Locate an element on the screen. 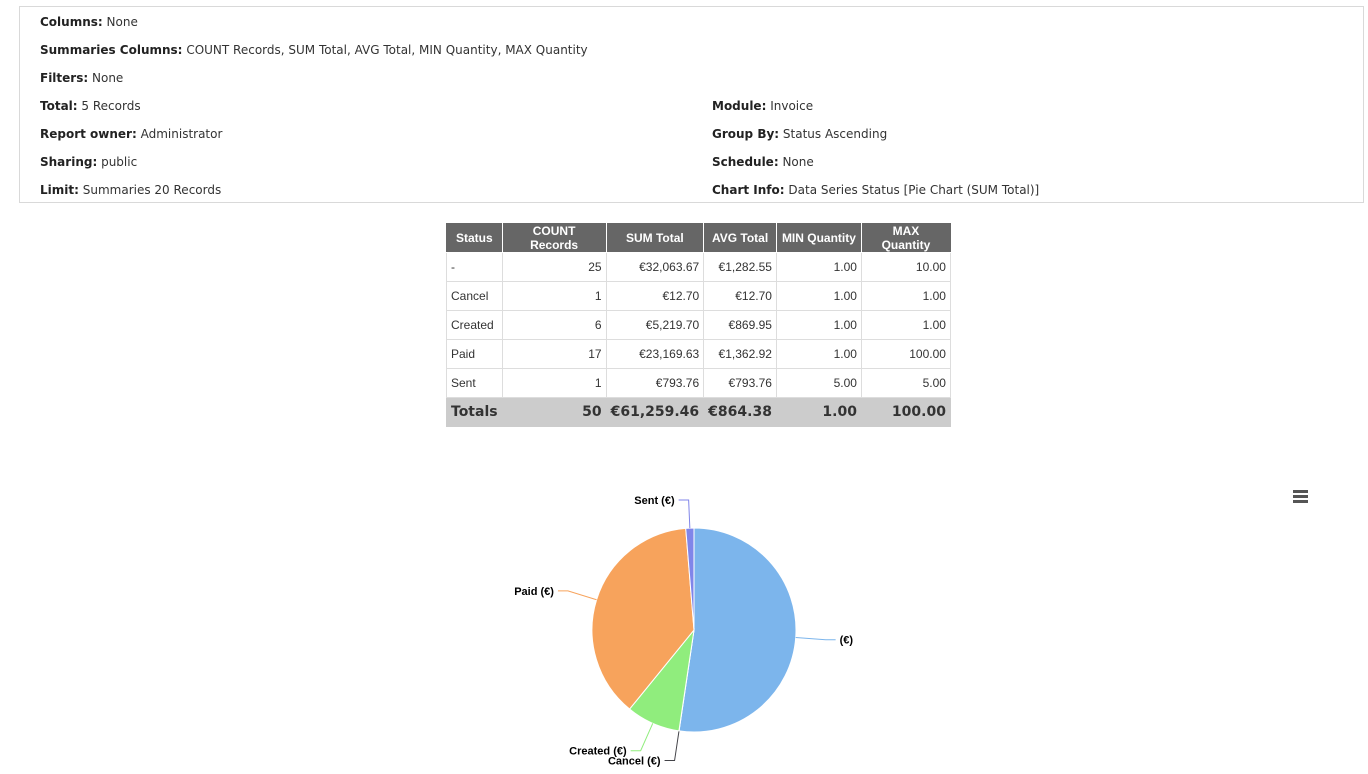 The image size is (1368, 774). info-limit: Limit: Summaries 20 Records is located at coordinates (130, 190).